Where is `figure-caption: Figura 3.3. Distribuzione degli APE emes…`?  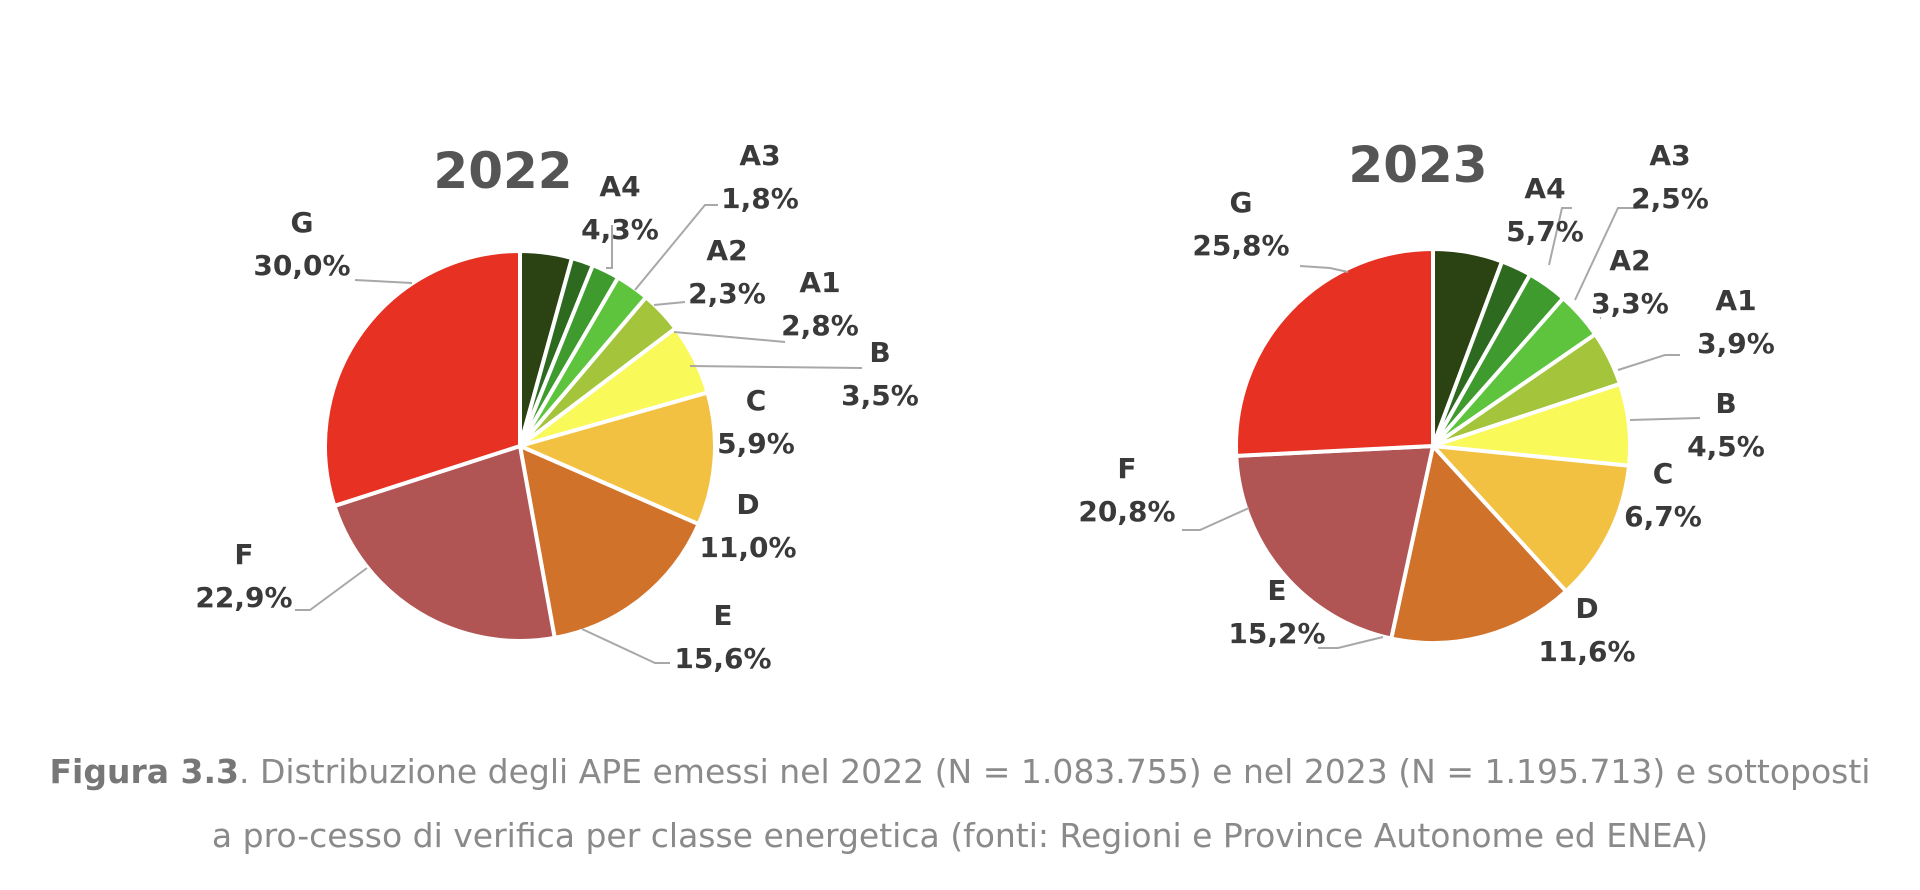 figure-caption: Figura 3.3. Distribuzione degli APE emes… is located at coordinates (960, 804).